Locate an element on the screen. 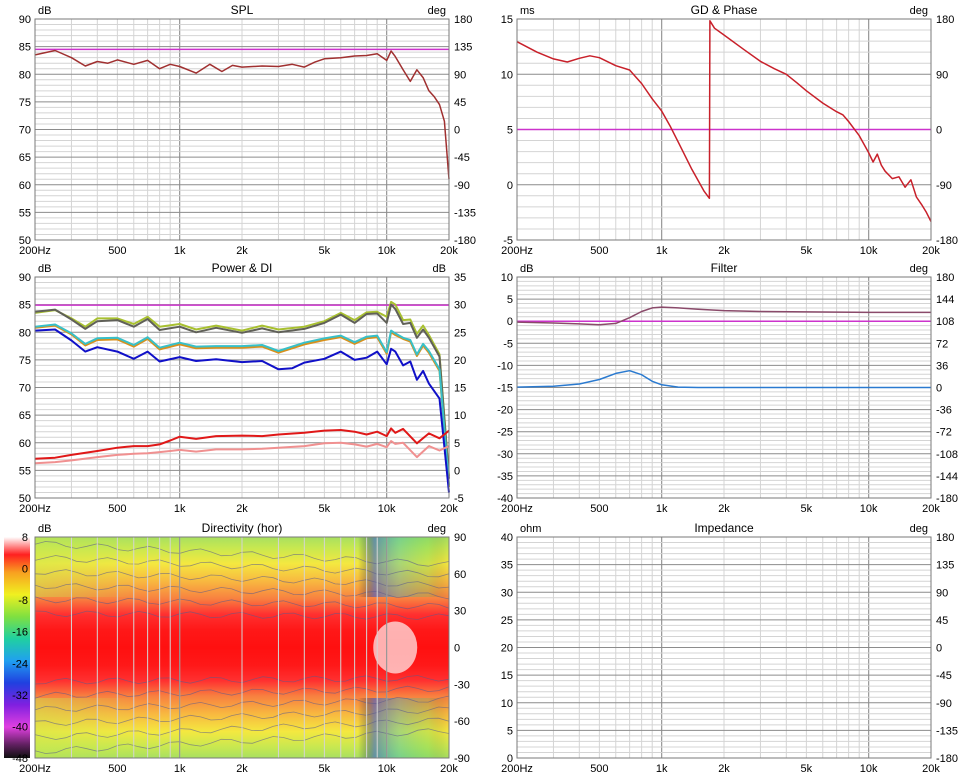 Image resolution: width=966 pixels, height=779 pixels. y-tick-label: 10 is located at coordinates (507, 704).